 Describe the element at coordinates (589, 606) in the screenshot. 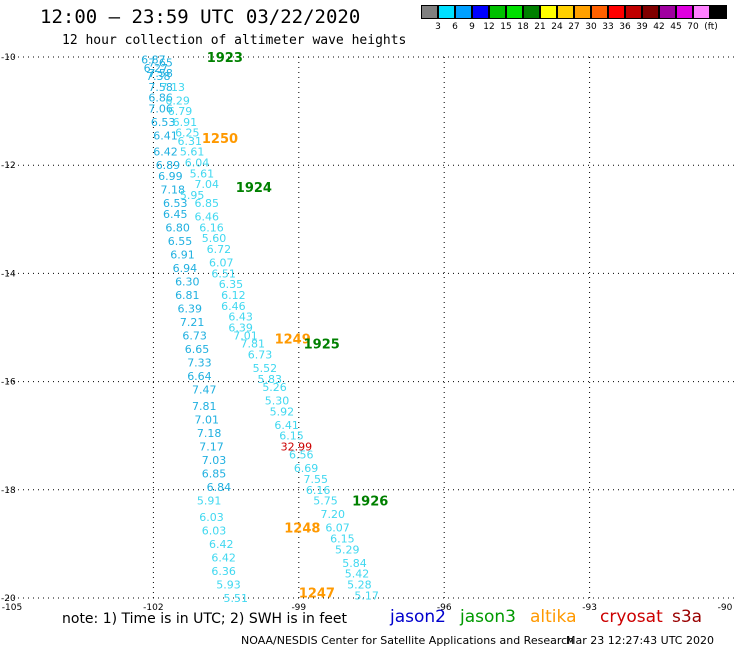

I see `lon-tick-label: -93` at that location.